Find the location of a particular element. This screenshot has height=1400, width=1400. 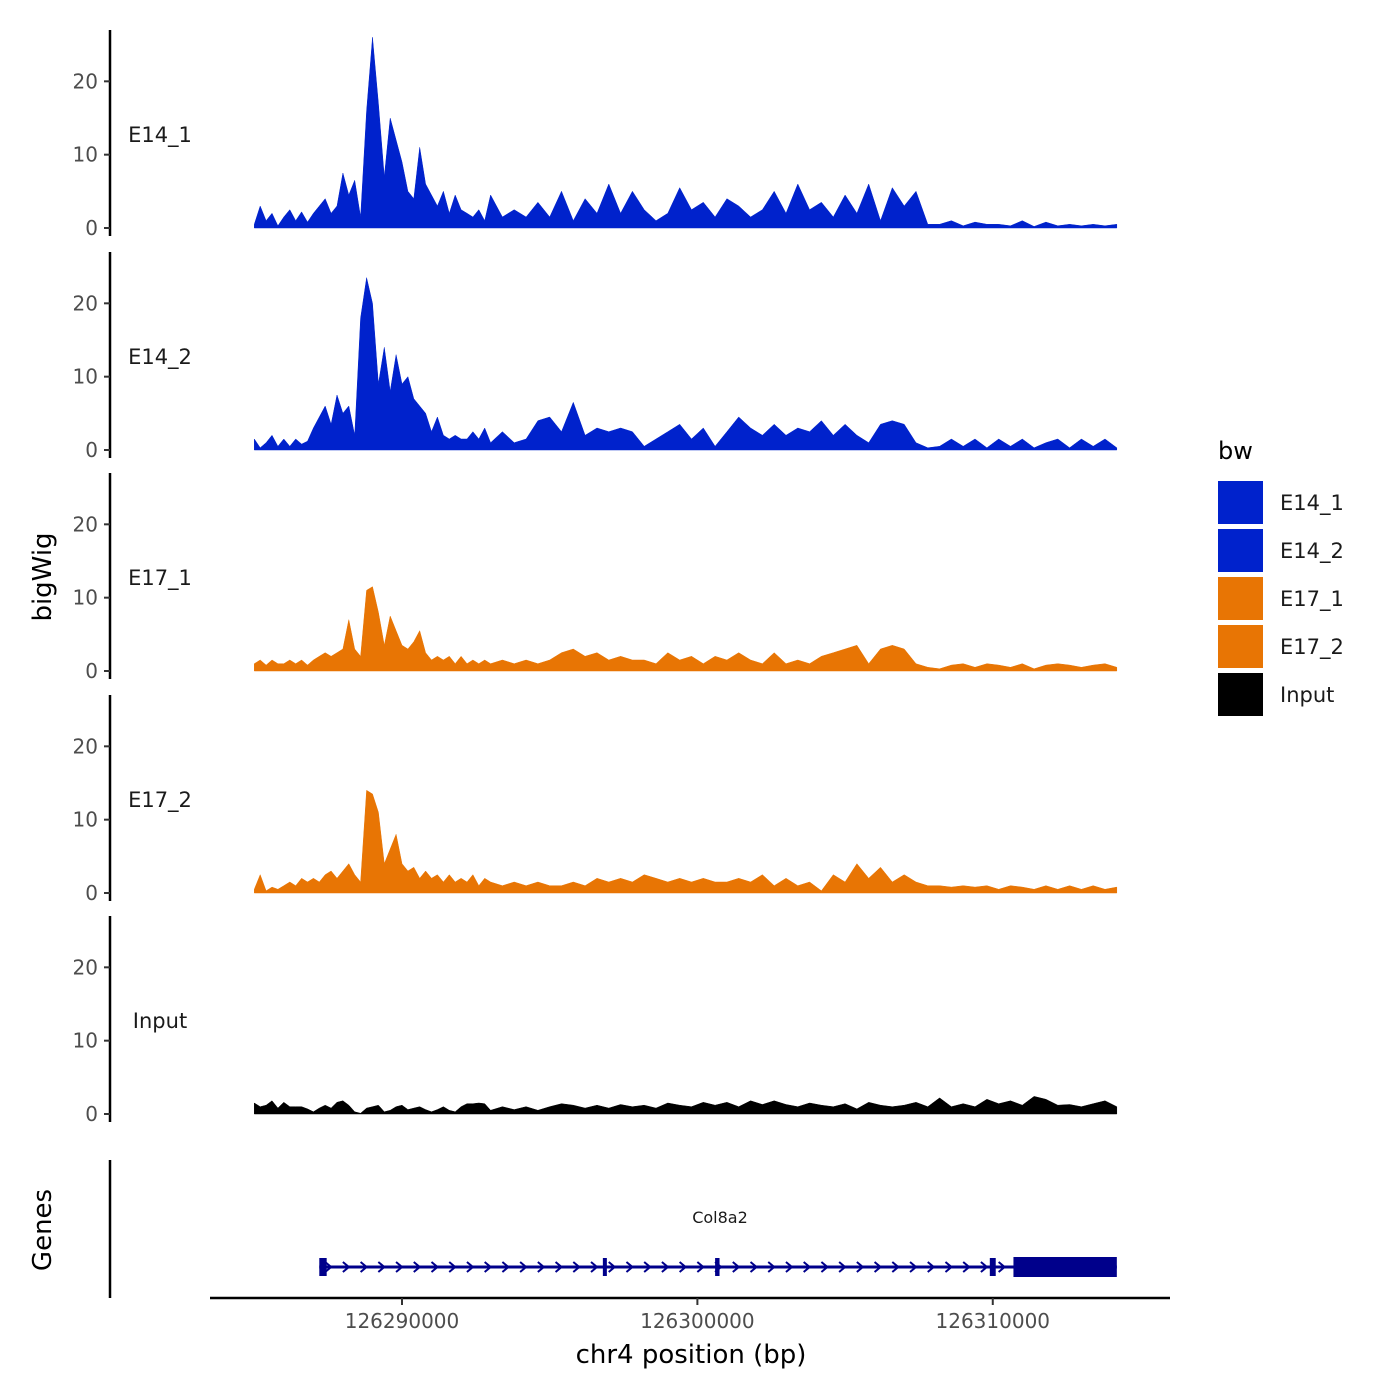

track-E14_1: 0 10 20 E14_1 is located at coordinates (595, 135).